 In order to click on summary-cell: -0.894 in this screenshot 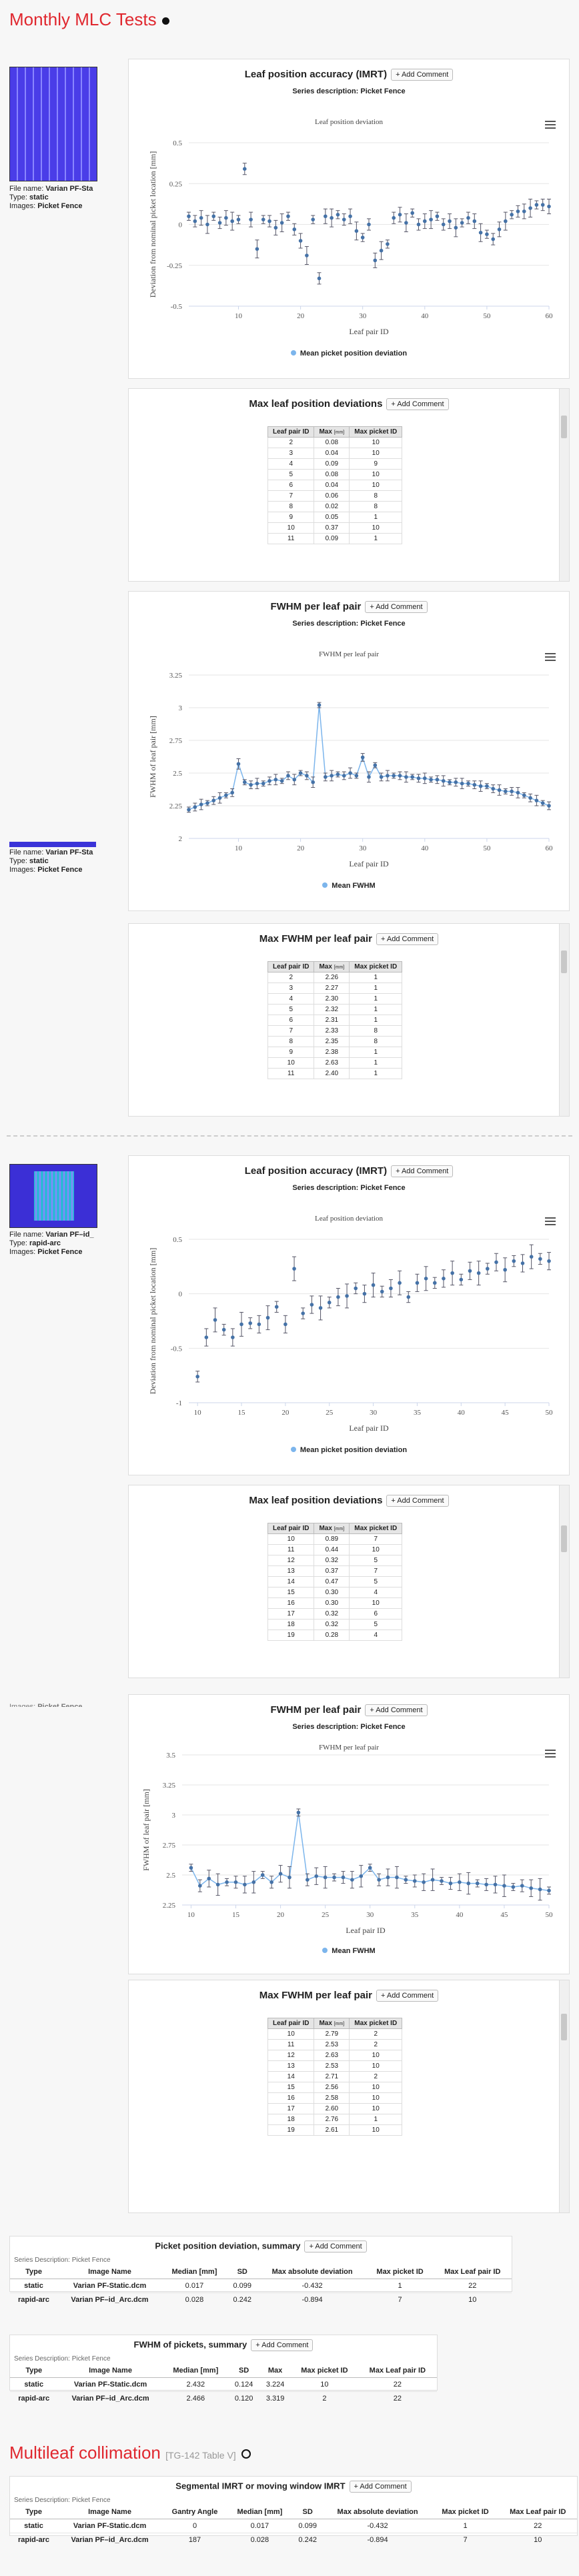, I will do `click(377, 2540)`.